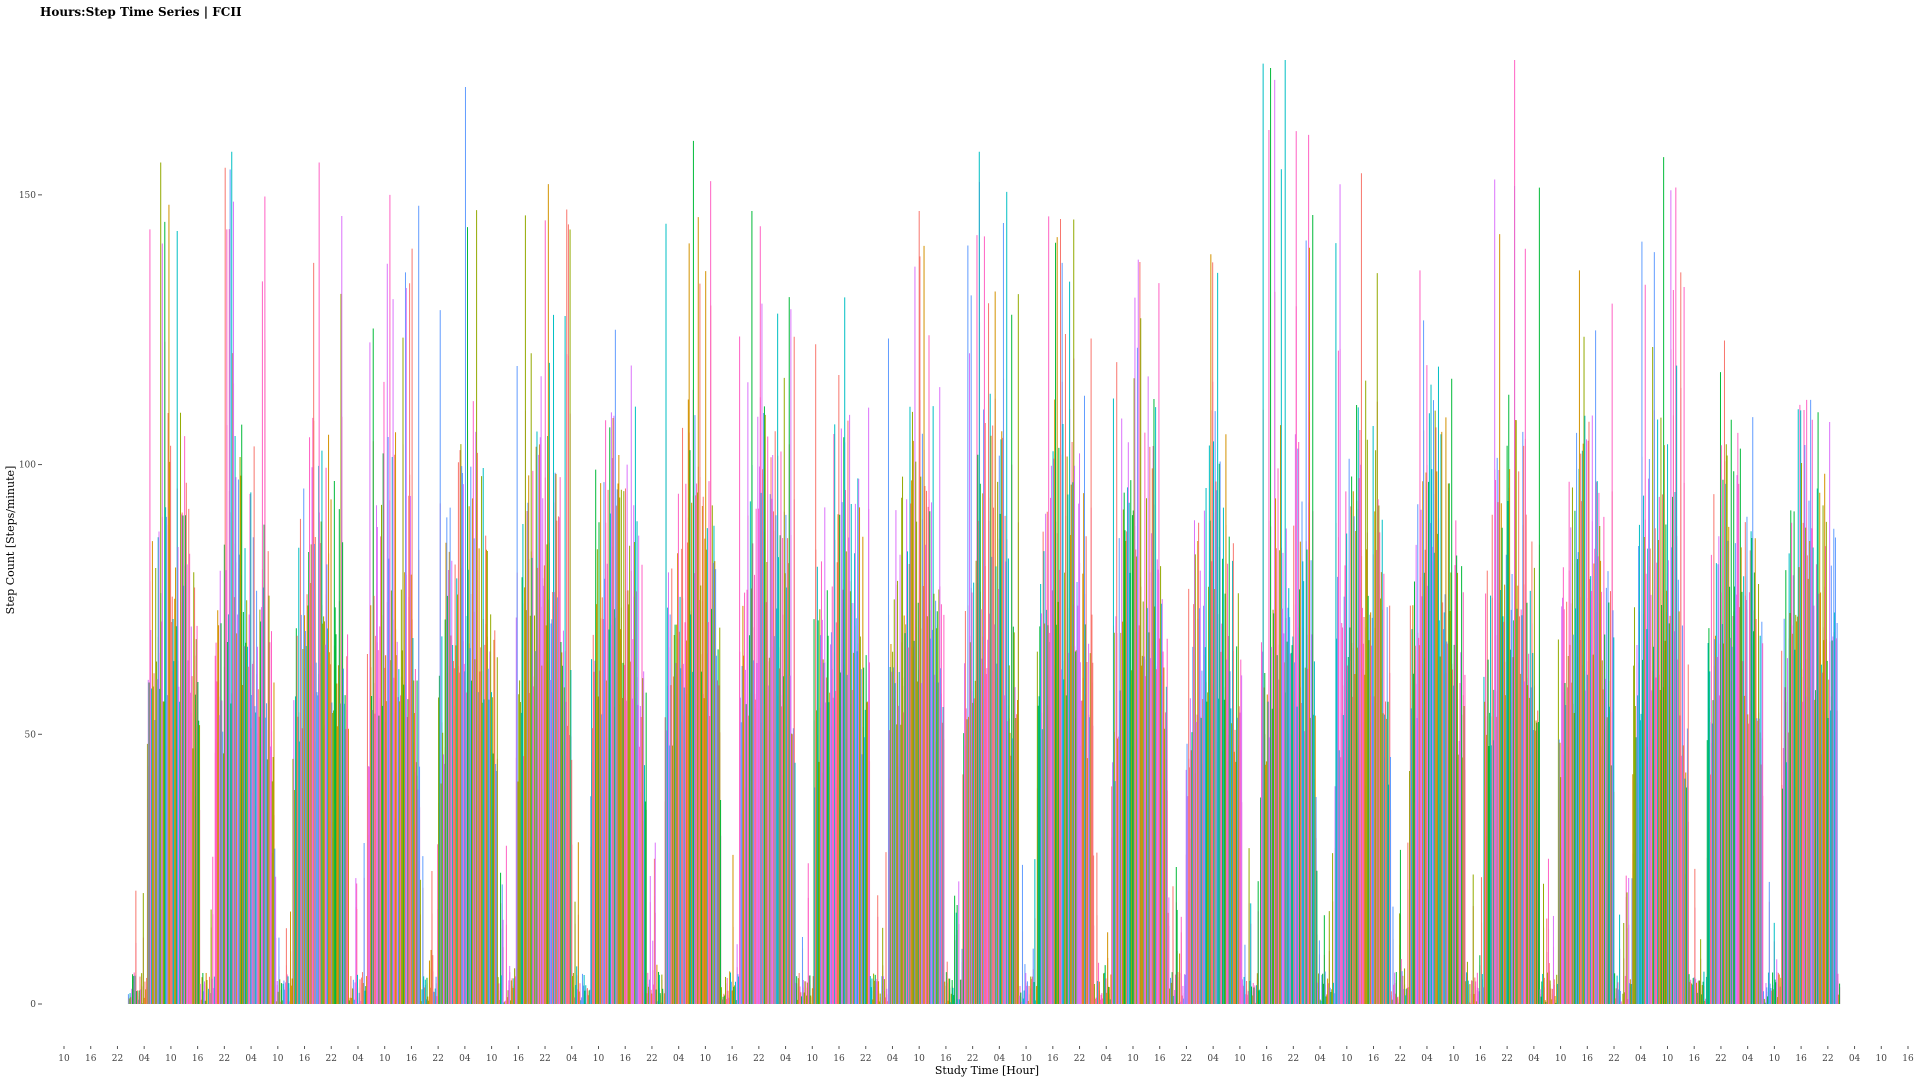 Image resolution: width=1920 pixels, height=1080 pixels. What do you see at coordinates (10, 540) in the screenshot?
I see `y-axis-label: Step Count [Steps/minute]` at bounding box center [10, 540].